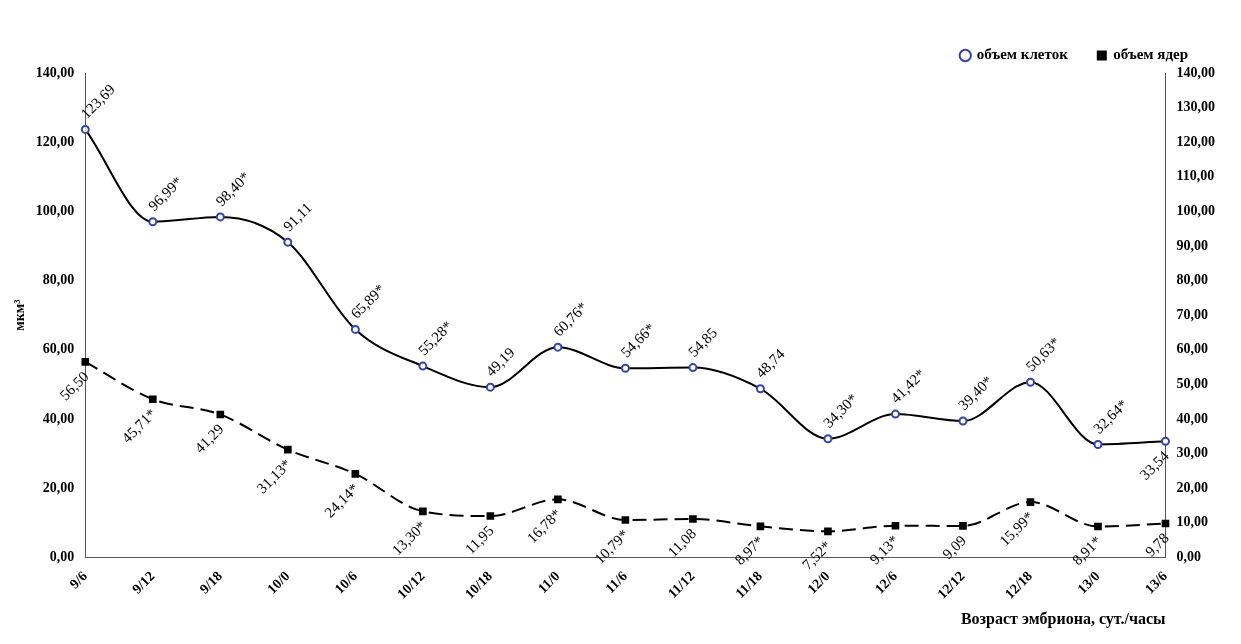  I want to click on x-tick-label: 12/0, so click(818, 582).